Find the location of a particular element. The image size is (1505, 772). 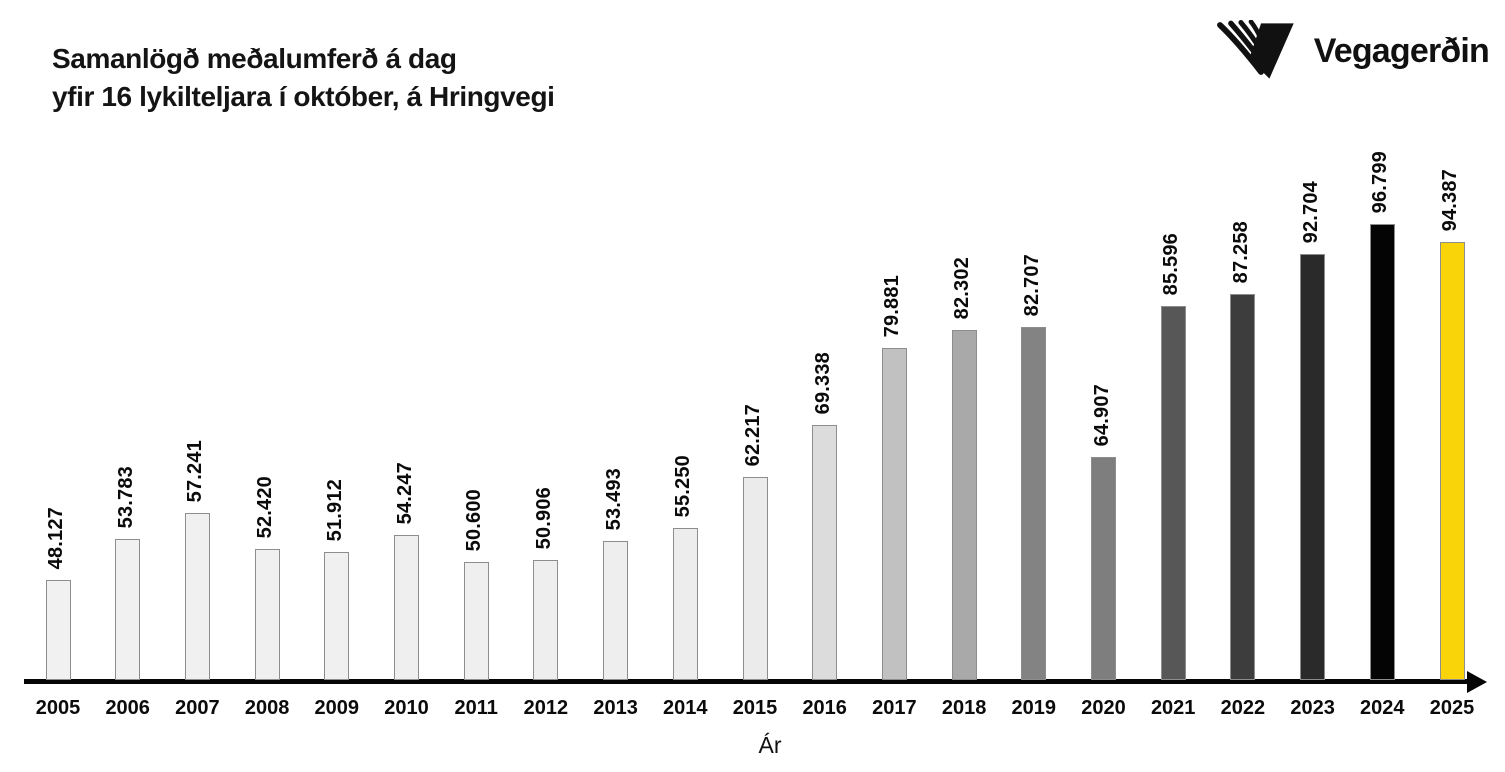

bar-value-label-2014: 55.250 is located at coordinates (683, 485).